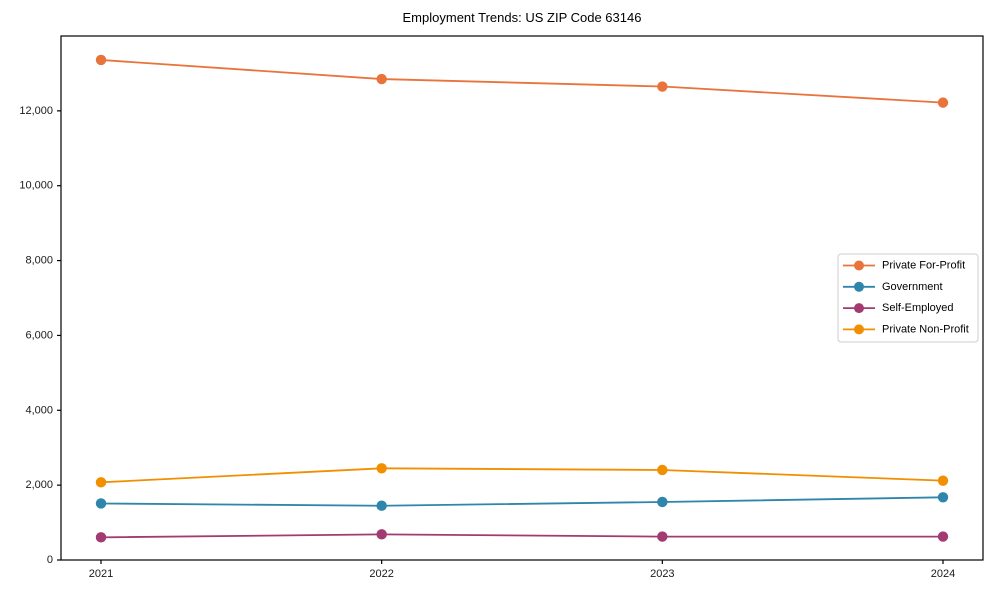  Describe the element at coordinates (522, 17) in the screenshot. I see `chart-title: Employment Trends: US ZIP Code 63146` at that location.